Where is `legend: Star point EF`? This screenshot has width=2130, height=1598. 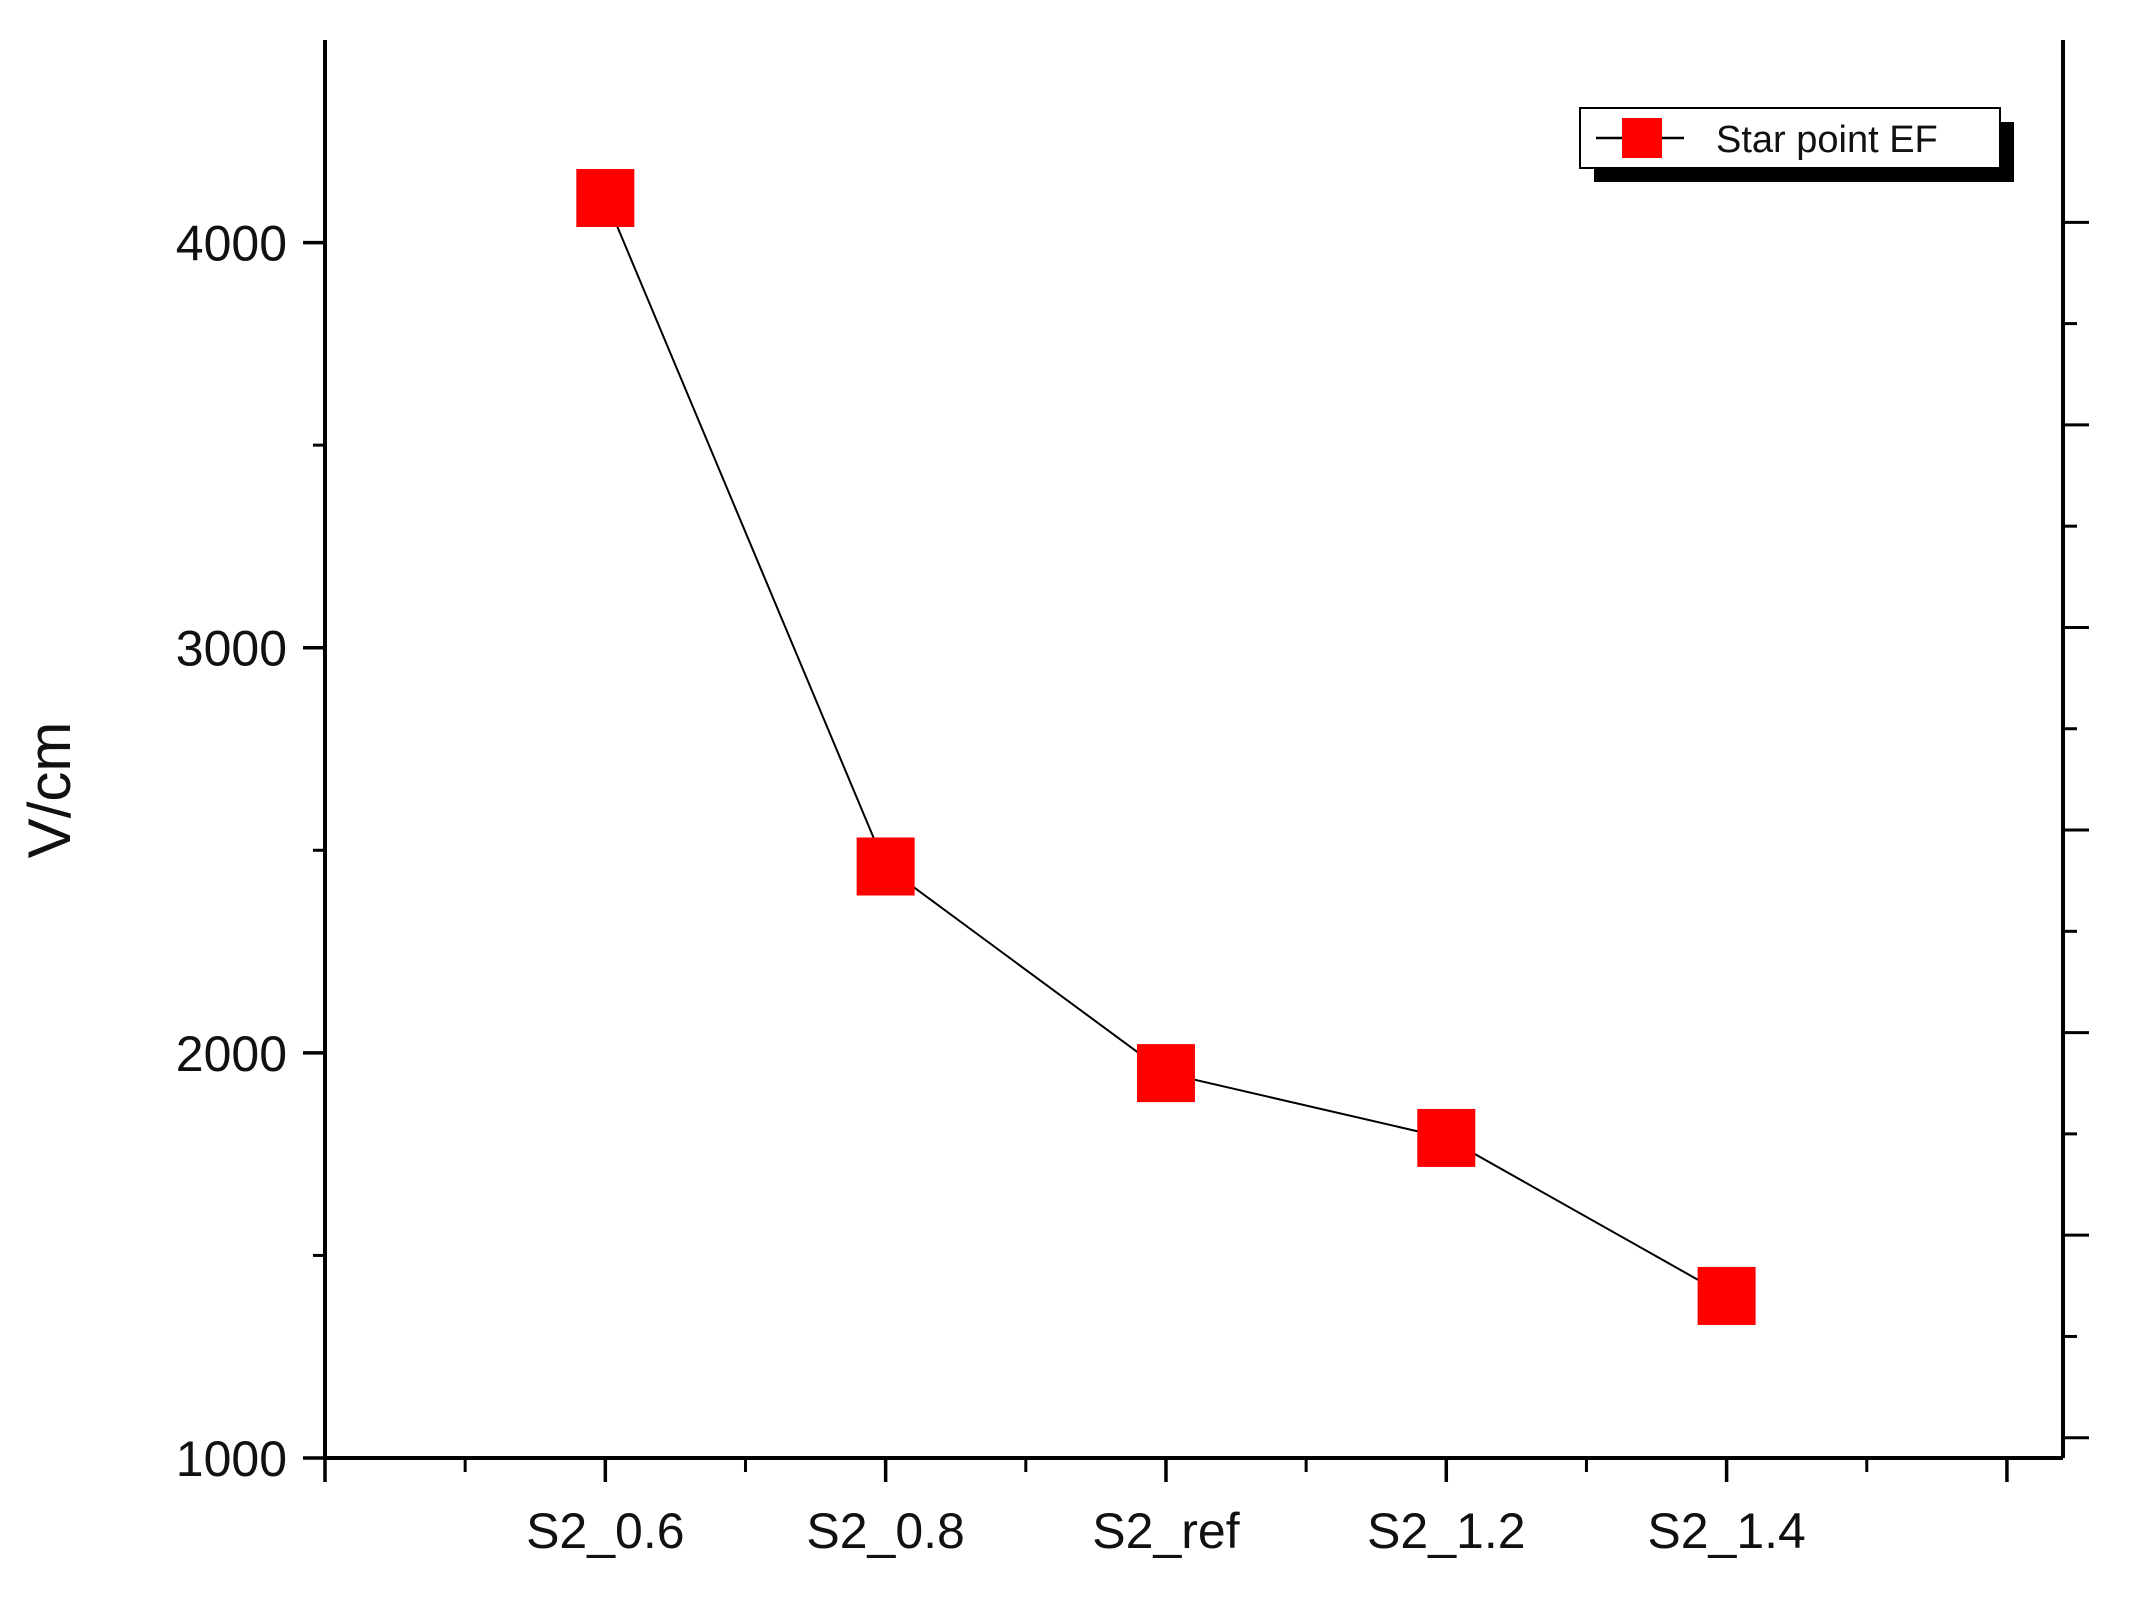
legend: Star point EF is located at coordinates (1796, 144).